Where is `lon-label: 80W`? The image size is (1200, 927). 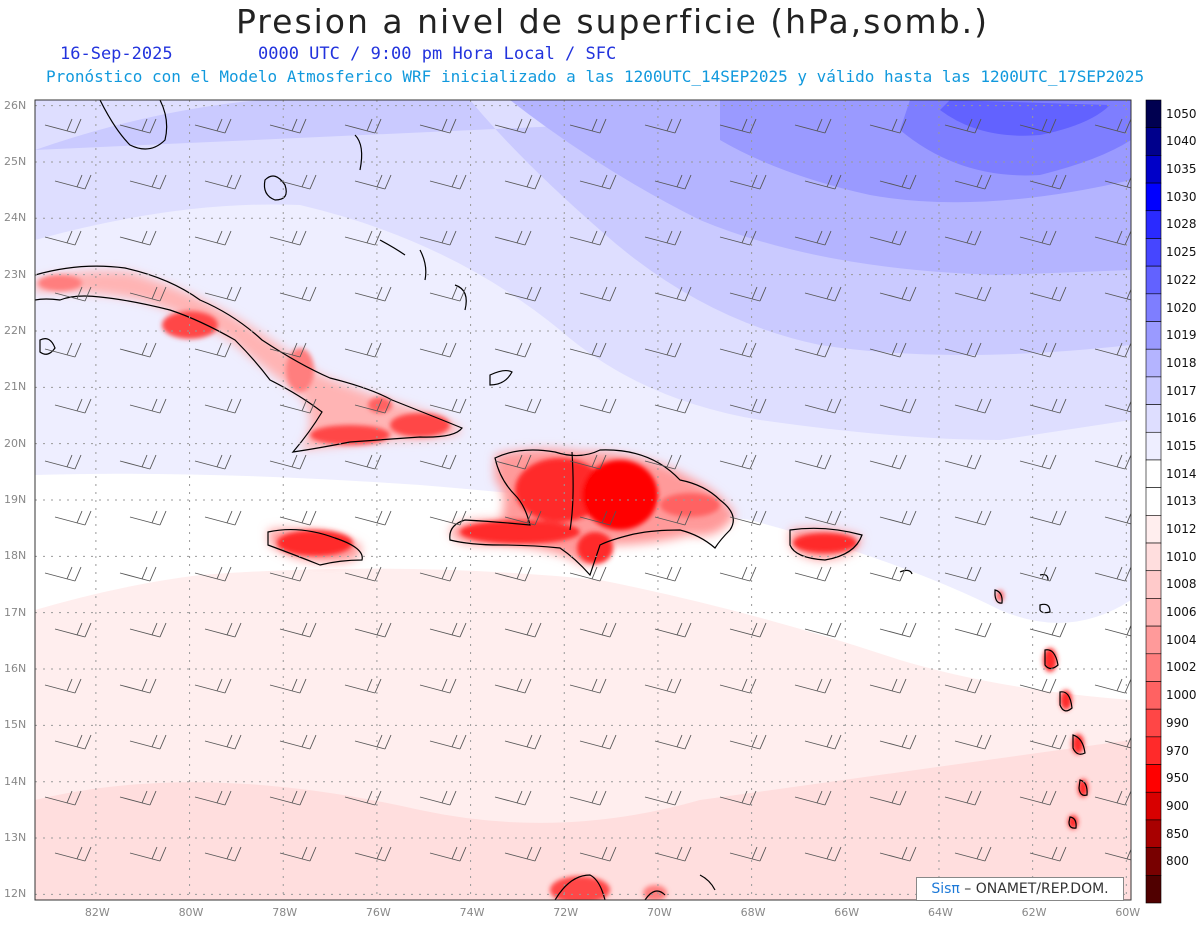 lon-label: 80W is located at coordinates (191, 912).